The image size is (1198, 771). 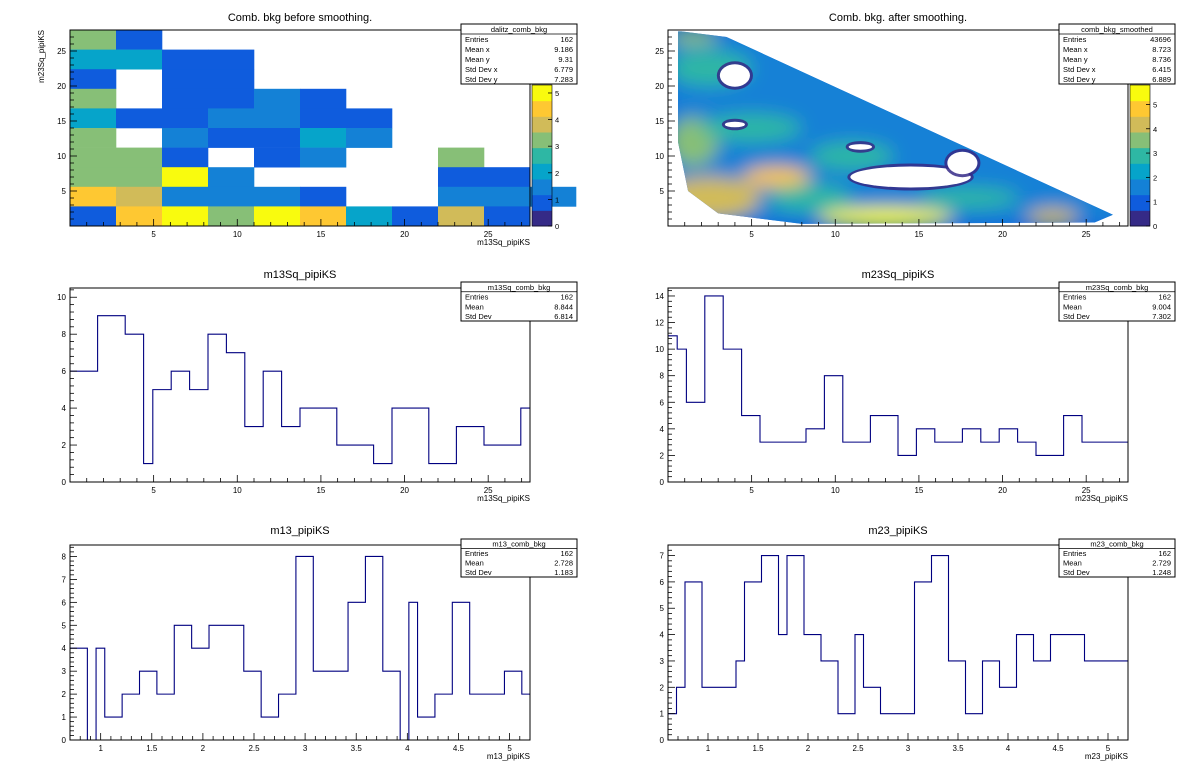 What do you see at coordinates (1072, 306) in the screenshot?
I see `stats-key: Mean` at bounding box center [1072, 306].